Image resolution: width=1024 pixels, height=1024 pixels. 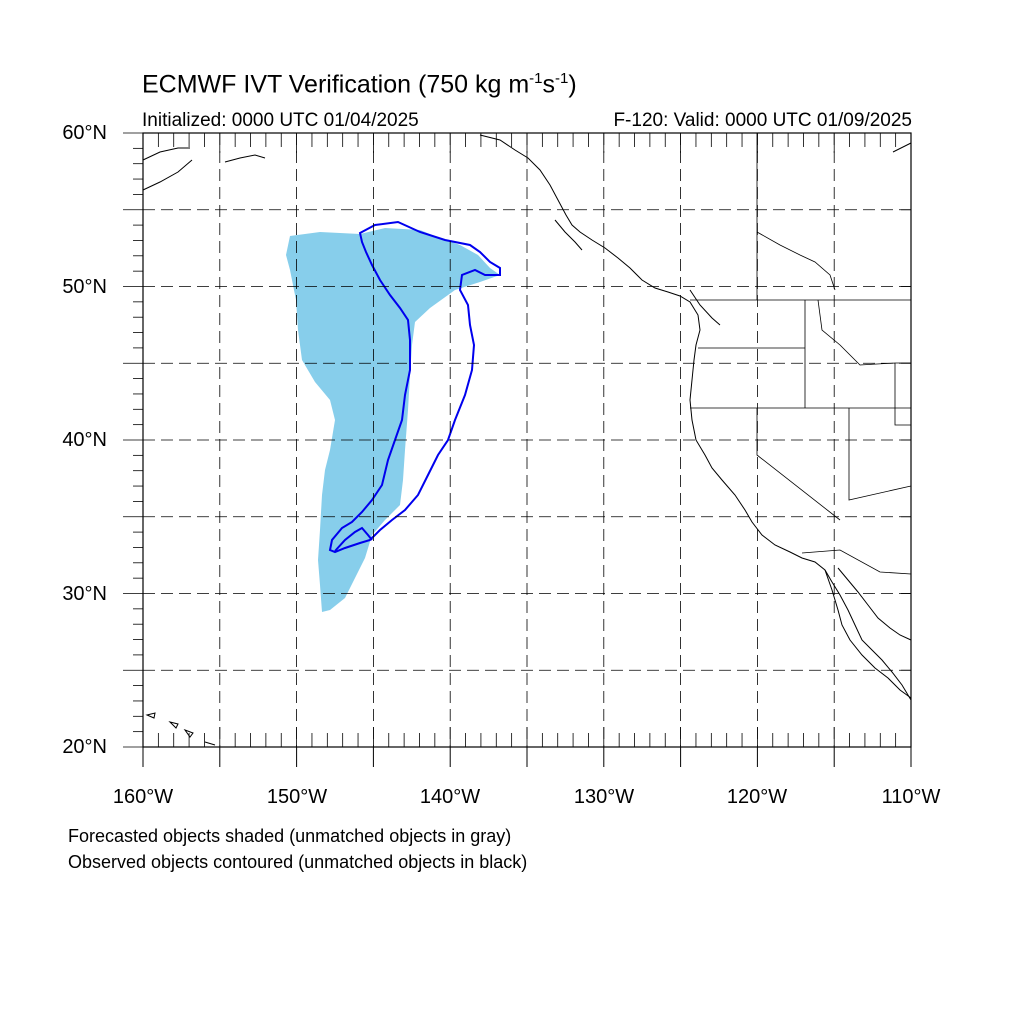 I want to click on observed-contour-inner, so click(x=353, y=539).